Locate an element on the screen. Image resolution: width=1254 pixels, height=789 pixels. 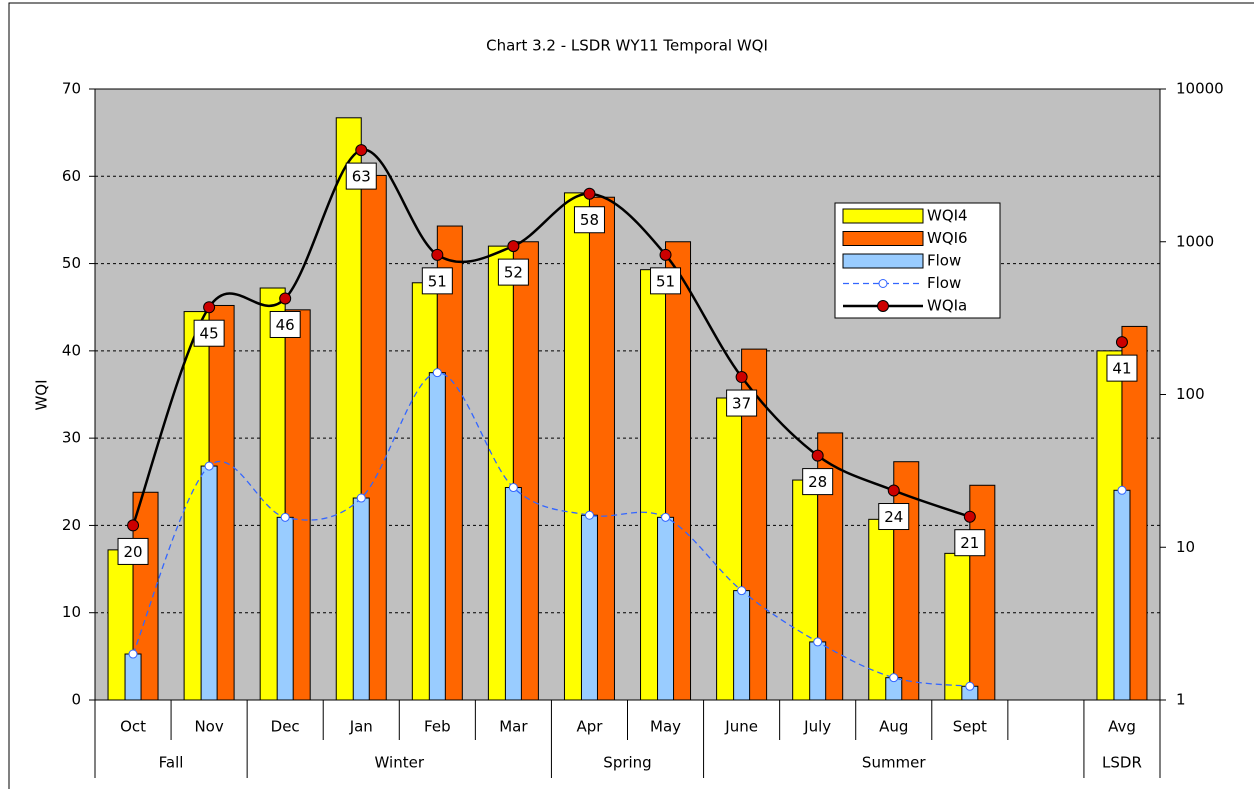
y2-tick-label: 1 is located at coordinates (1181, 700).